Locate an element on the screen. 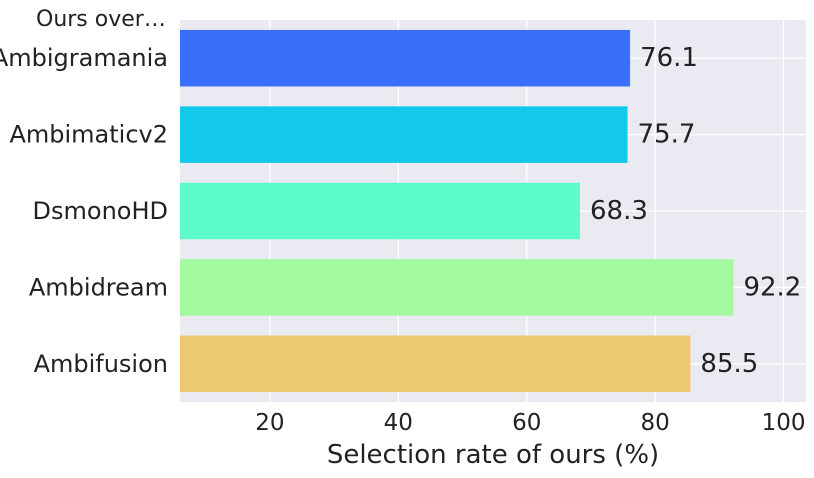 Image resolution: width=814 pixels, height=478 pixels. category-label: DsmonoHD is located at coordinates (100, 211).